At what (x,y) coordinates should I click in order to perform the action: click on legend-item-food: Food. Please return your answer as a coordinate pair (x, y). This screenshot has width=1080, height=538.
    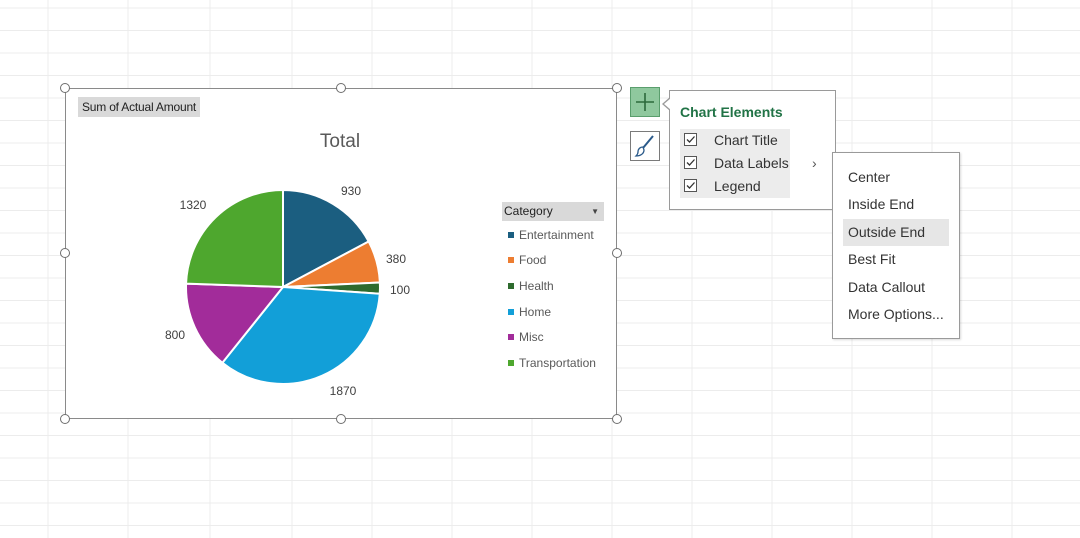
    Looking at the image, I should click on (527, 260).